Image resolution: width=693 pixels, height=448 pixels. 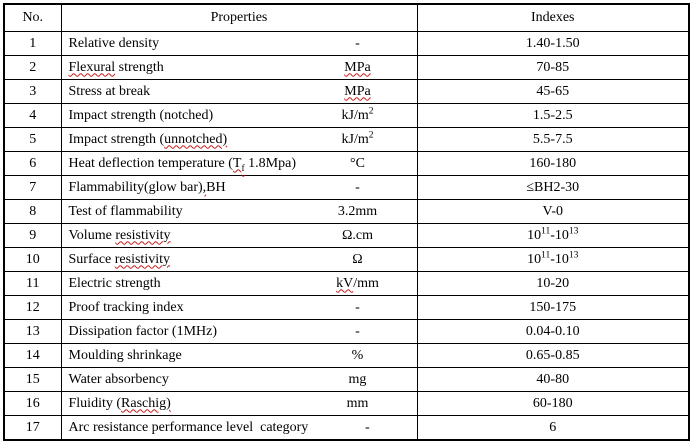 What do you see at coordinates (32, 187) in the screenshot?
I see `row-number: 7` at bounding box center [32, 187].